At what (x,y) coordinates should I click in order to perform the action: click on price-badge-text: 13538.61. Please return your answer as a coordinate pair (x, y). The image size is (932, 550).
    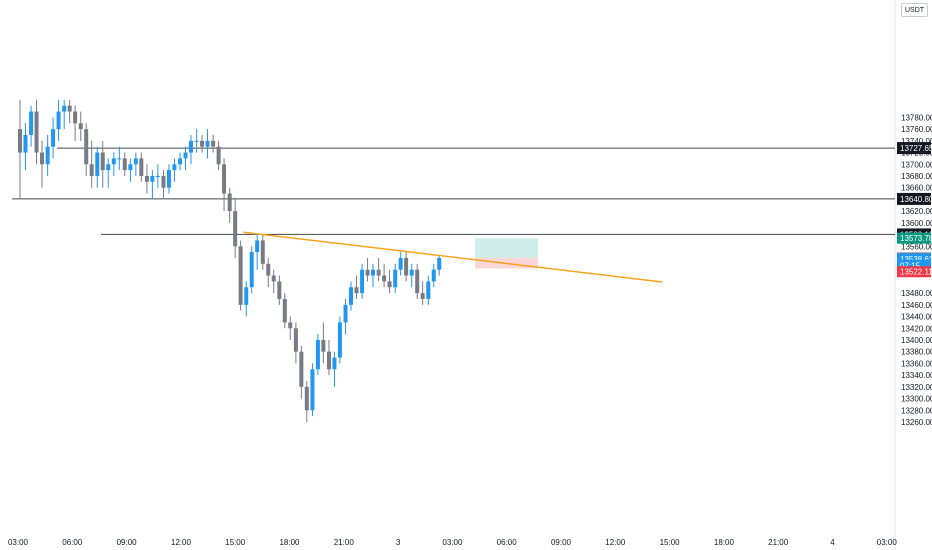
    Looking at the image, I should click on (916, 259).